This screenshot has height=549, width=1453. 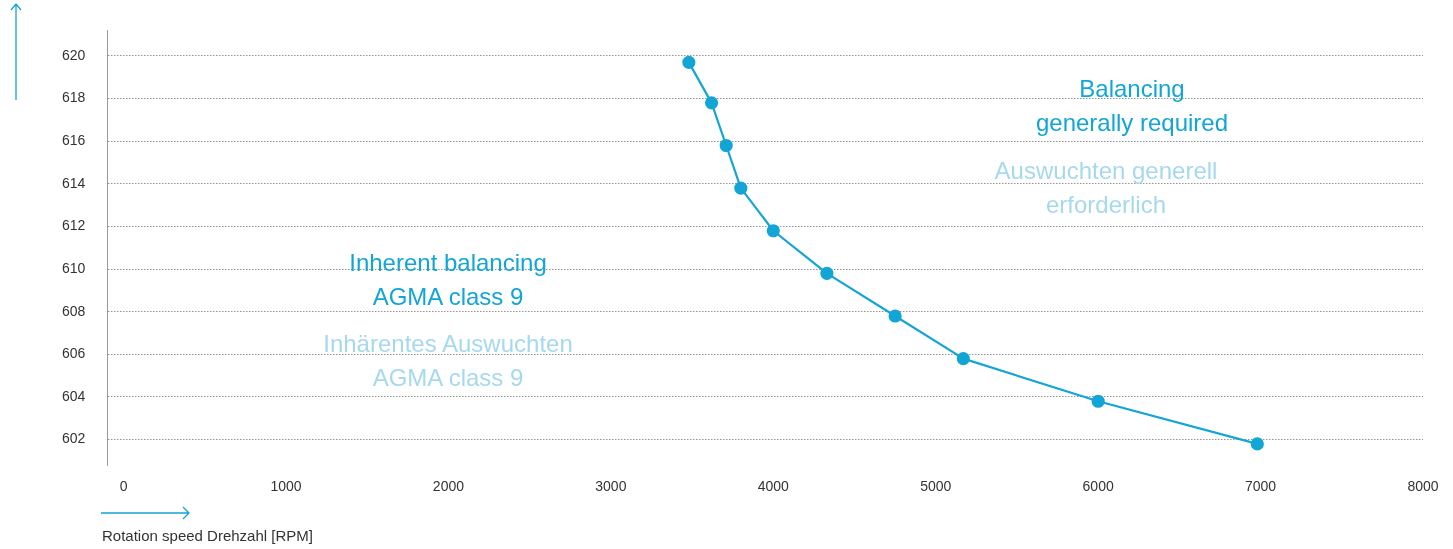 I want to click on annotation: Inhärentes Auswuchten AGMA class 9, so click(x=448, y=361).